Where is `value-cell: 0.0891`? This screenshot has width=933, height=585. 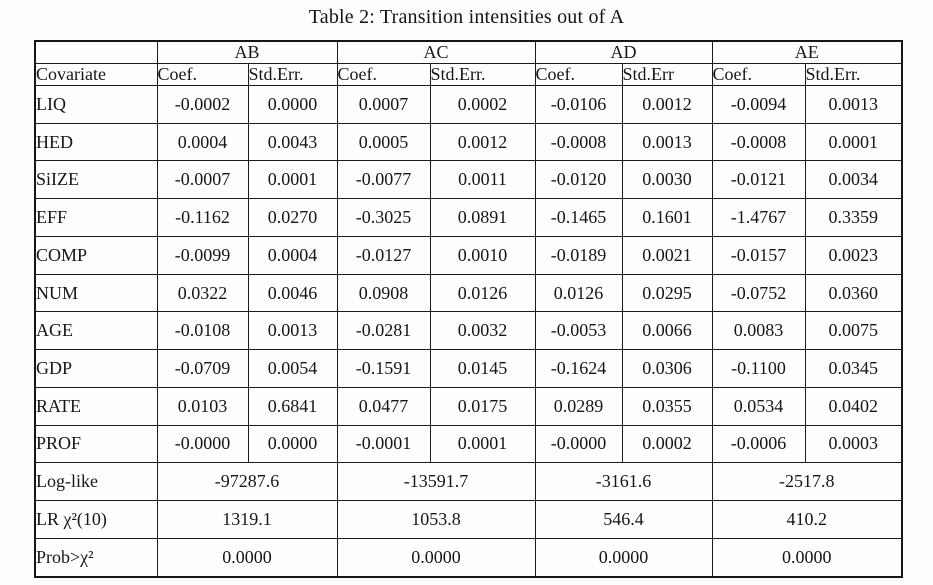
value-cell: 0.0891 is located at coordinates (482, 217).